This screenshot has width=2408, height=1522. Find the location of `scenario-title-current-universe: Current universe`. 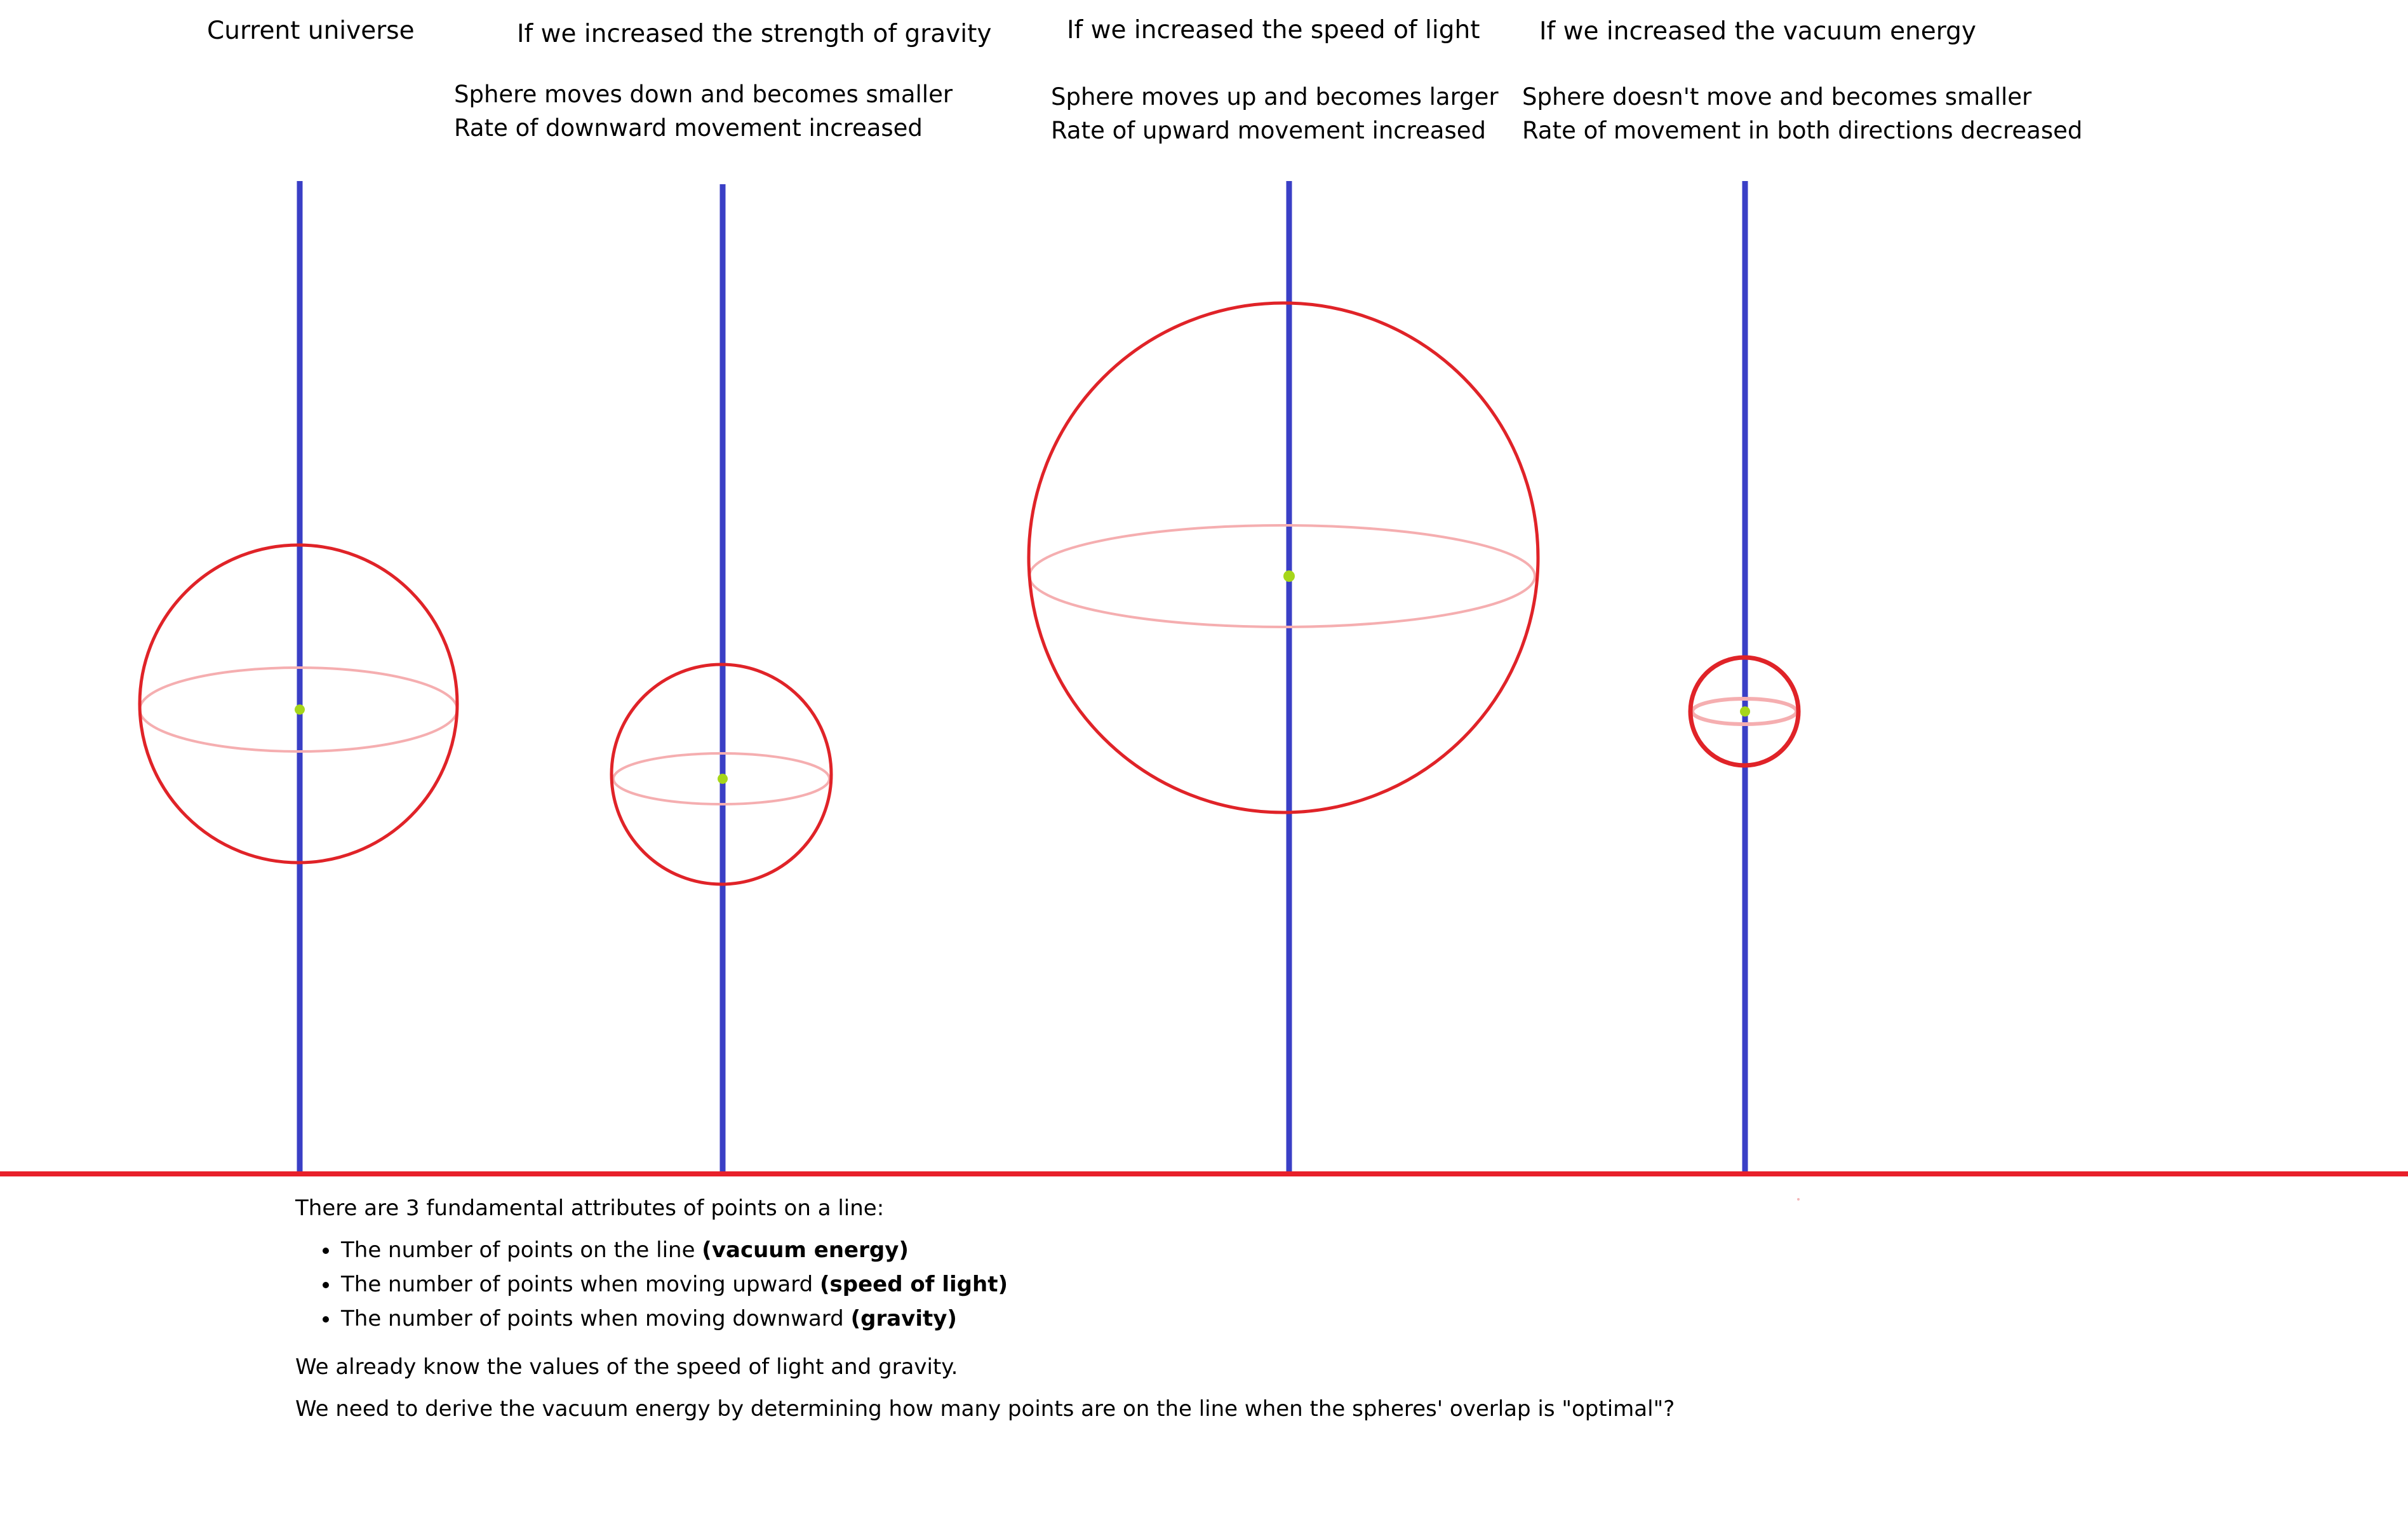

scenario-title-current-universe: Current universe is located at coordinates (311, 31).